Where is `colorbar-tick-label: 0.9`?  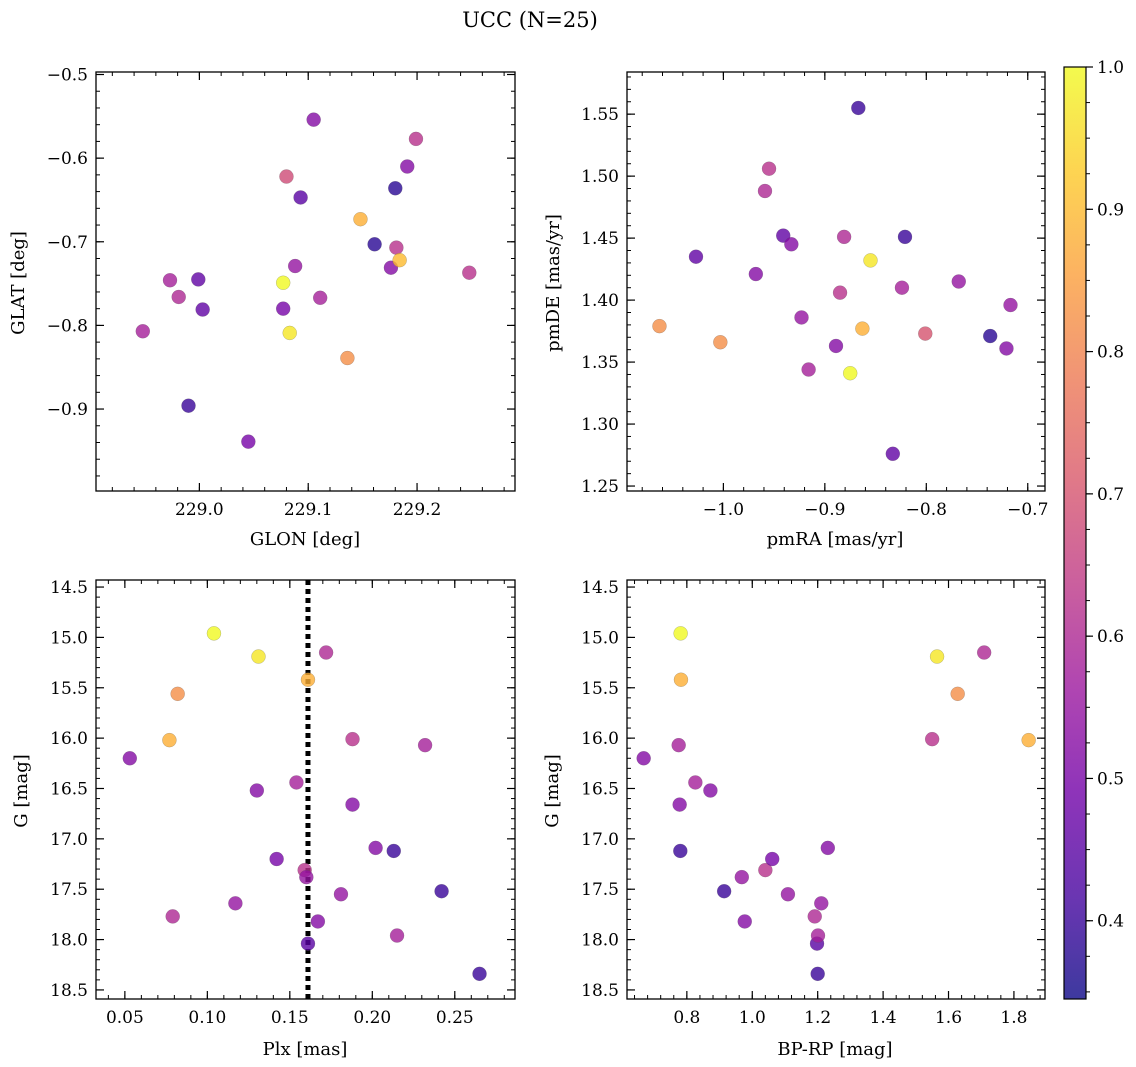 colorbar-tick-label: 0.9 is located at coordinates (1110, 210).